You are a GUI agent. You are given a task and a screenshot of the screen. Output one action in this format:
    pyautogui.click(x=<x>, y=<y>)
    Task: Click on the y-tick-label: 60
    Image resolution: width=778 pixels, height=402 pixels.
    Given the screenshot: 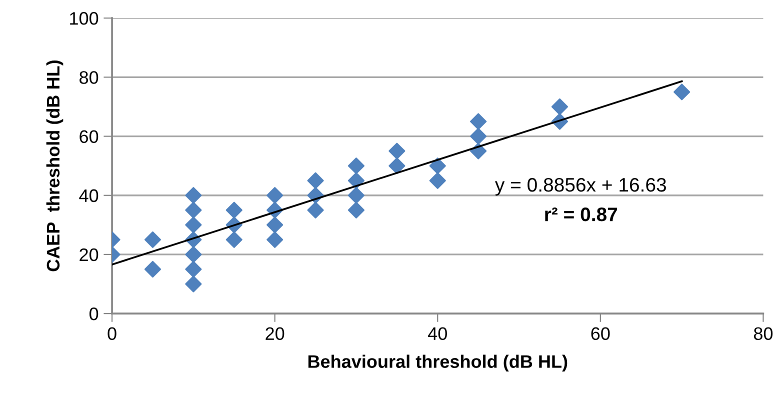 What is the action you would take?
    pyautogui.click(x=89, y=136)
    